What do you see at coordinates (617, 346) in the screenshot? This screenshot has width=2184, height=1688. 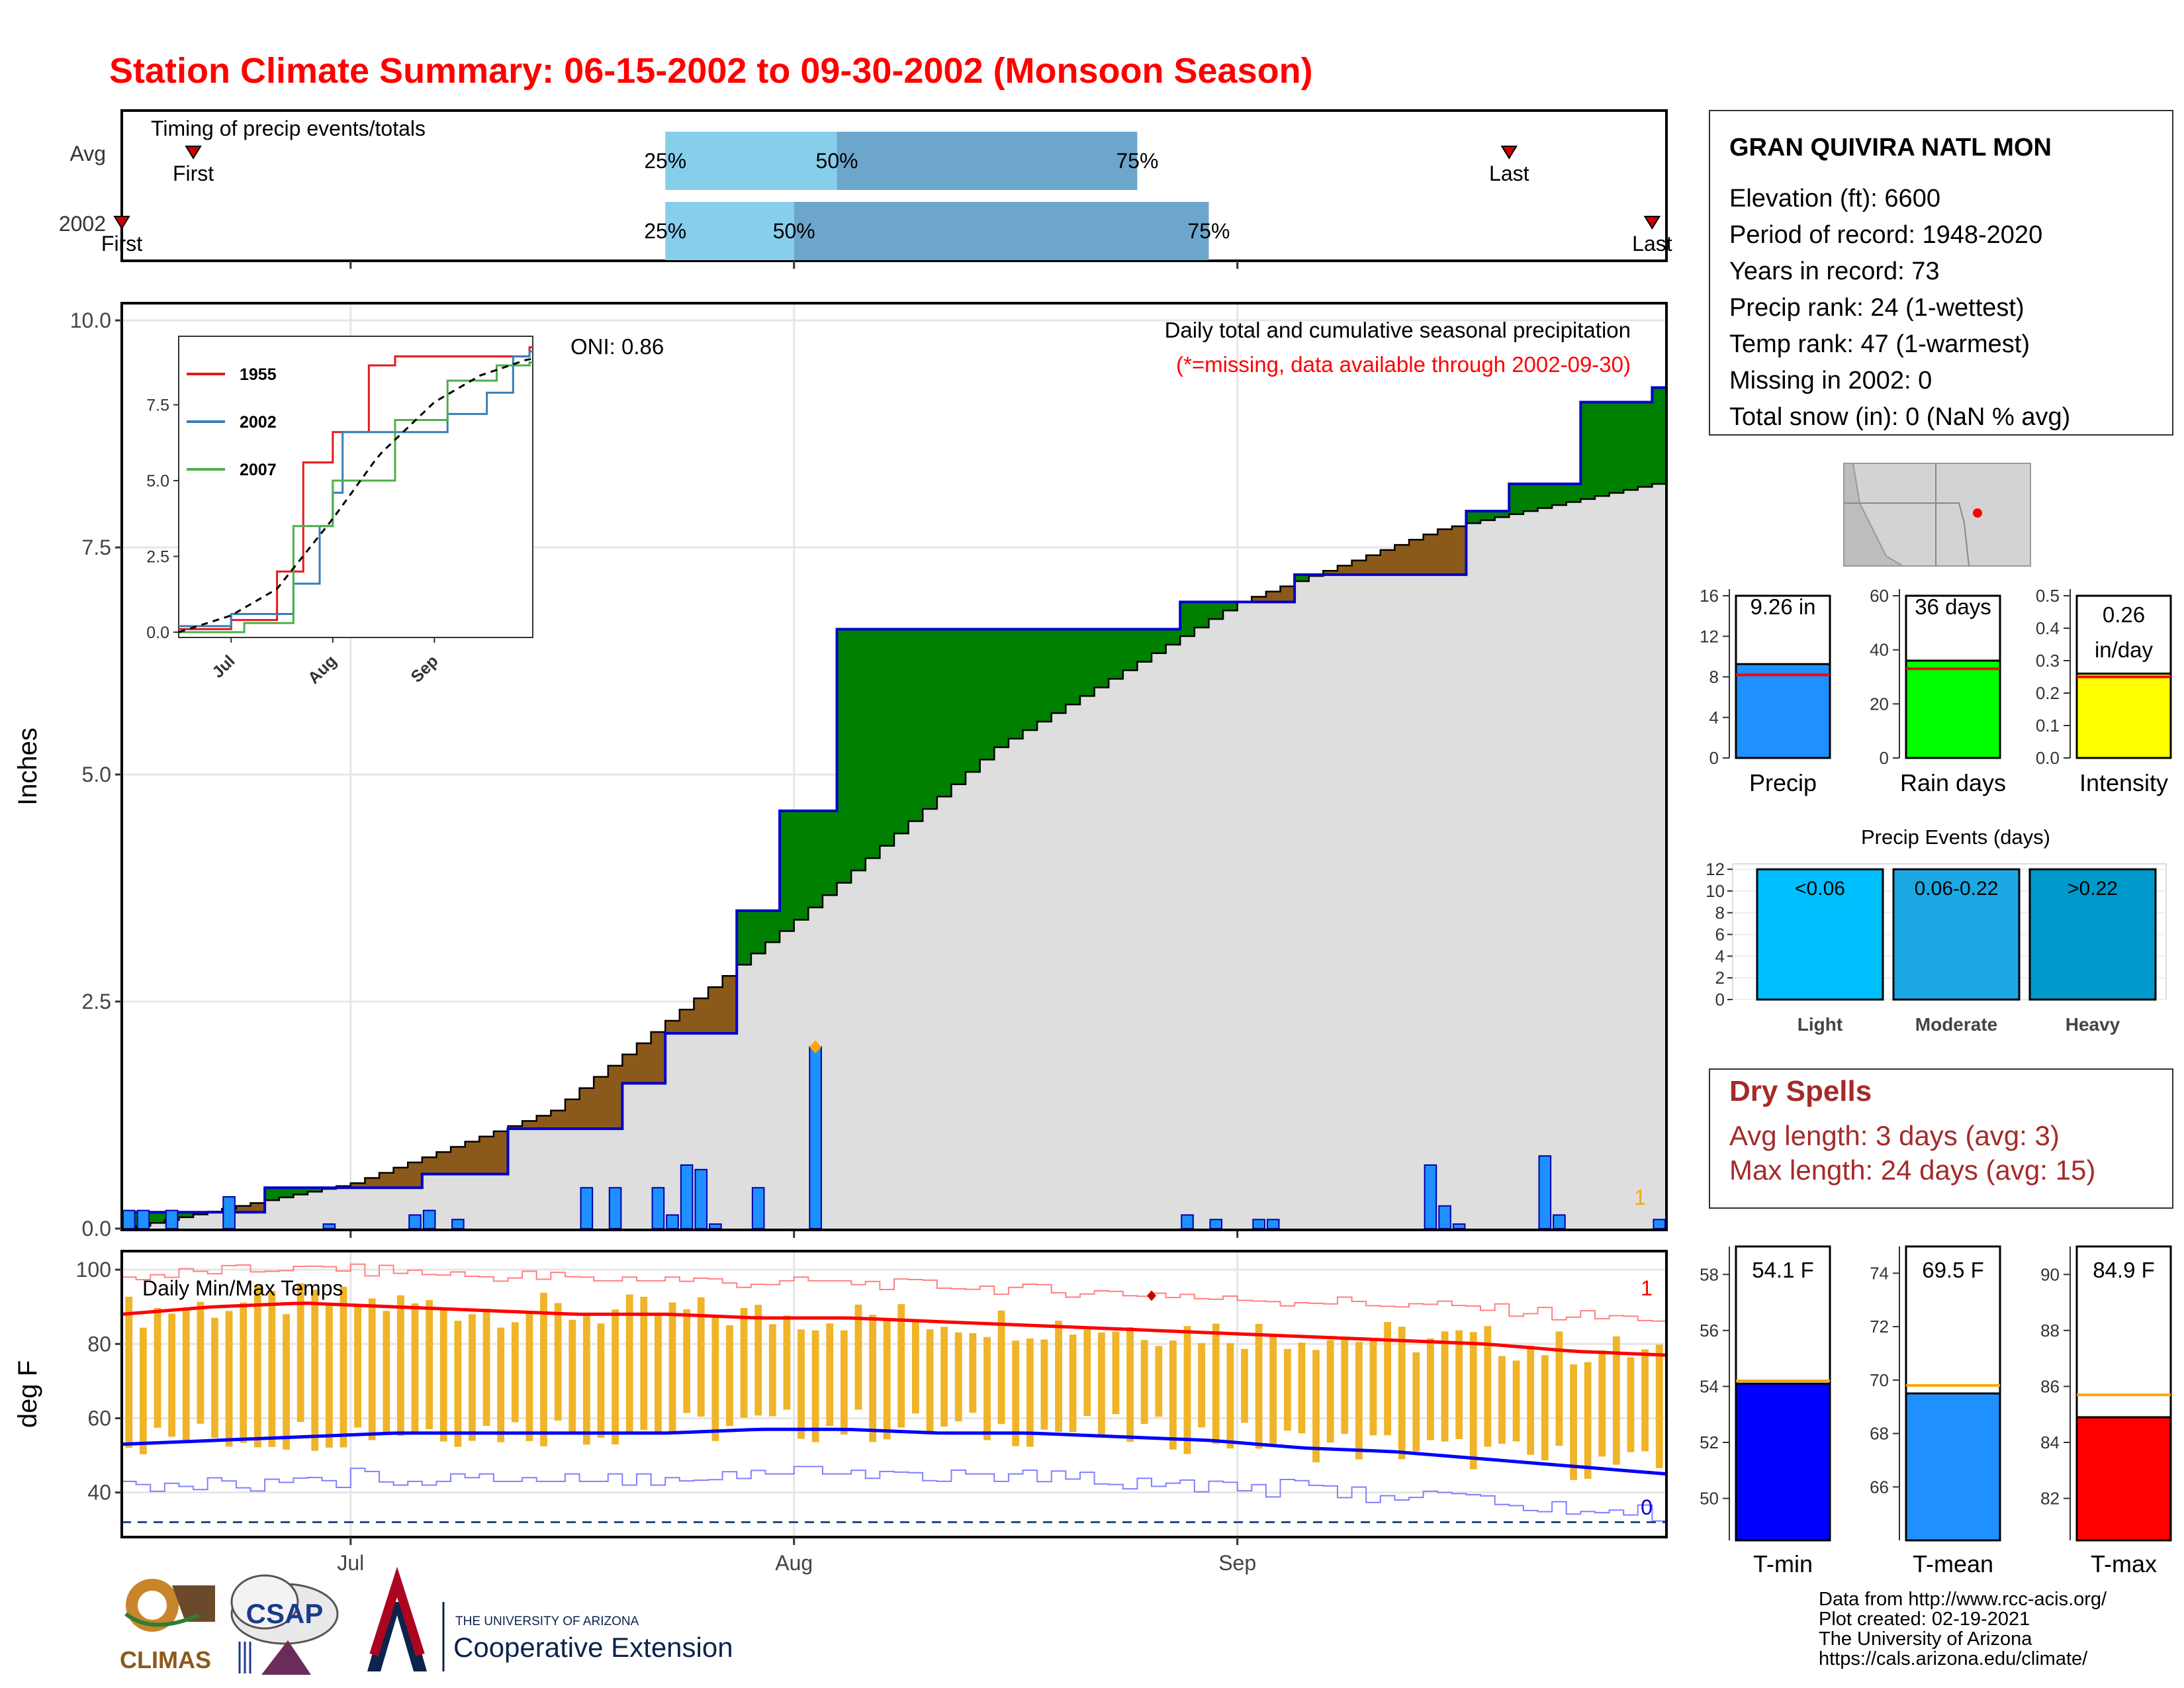 I see `oni-label: ONI: 0.86` at bounding box center [617, 346].